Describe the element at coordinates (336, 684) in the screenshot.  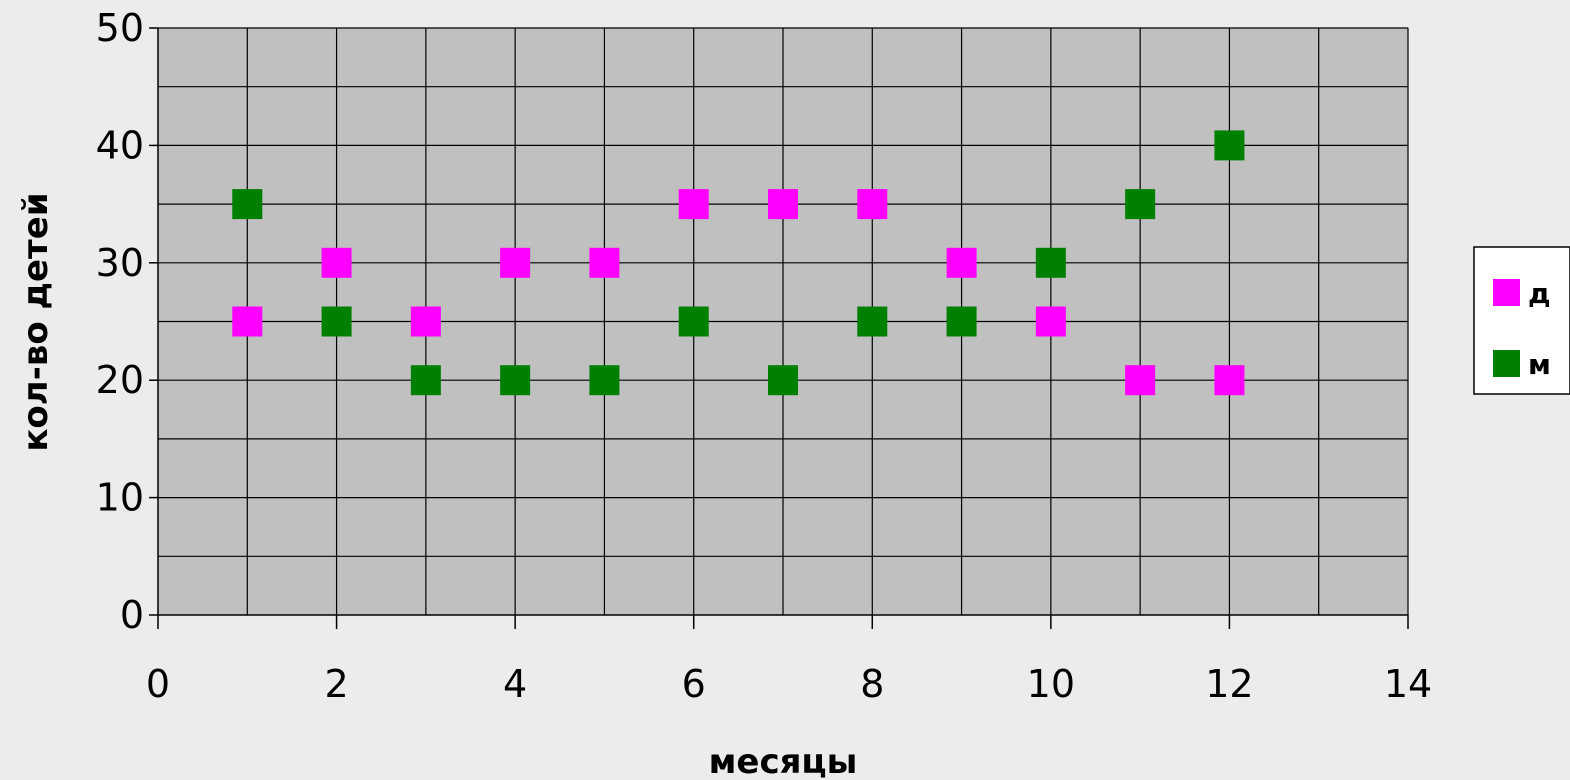
I see `x-tick-label: 2` at that location.